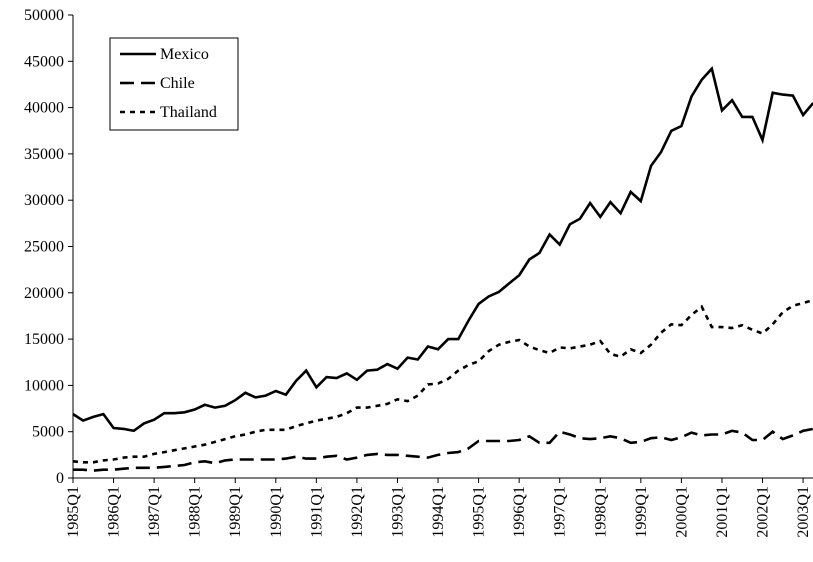 Image resolution: width=813 pixels, height=562 pixels. Describe the element at coordinates (276, 512) in the screenshot. I see `x-tick-label: 1990Q1` at that location.